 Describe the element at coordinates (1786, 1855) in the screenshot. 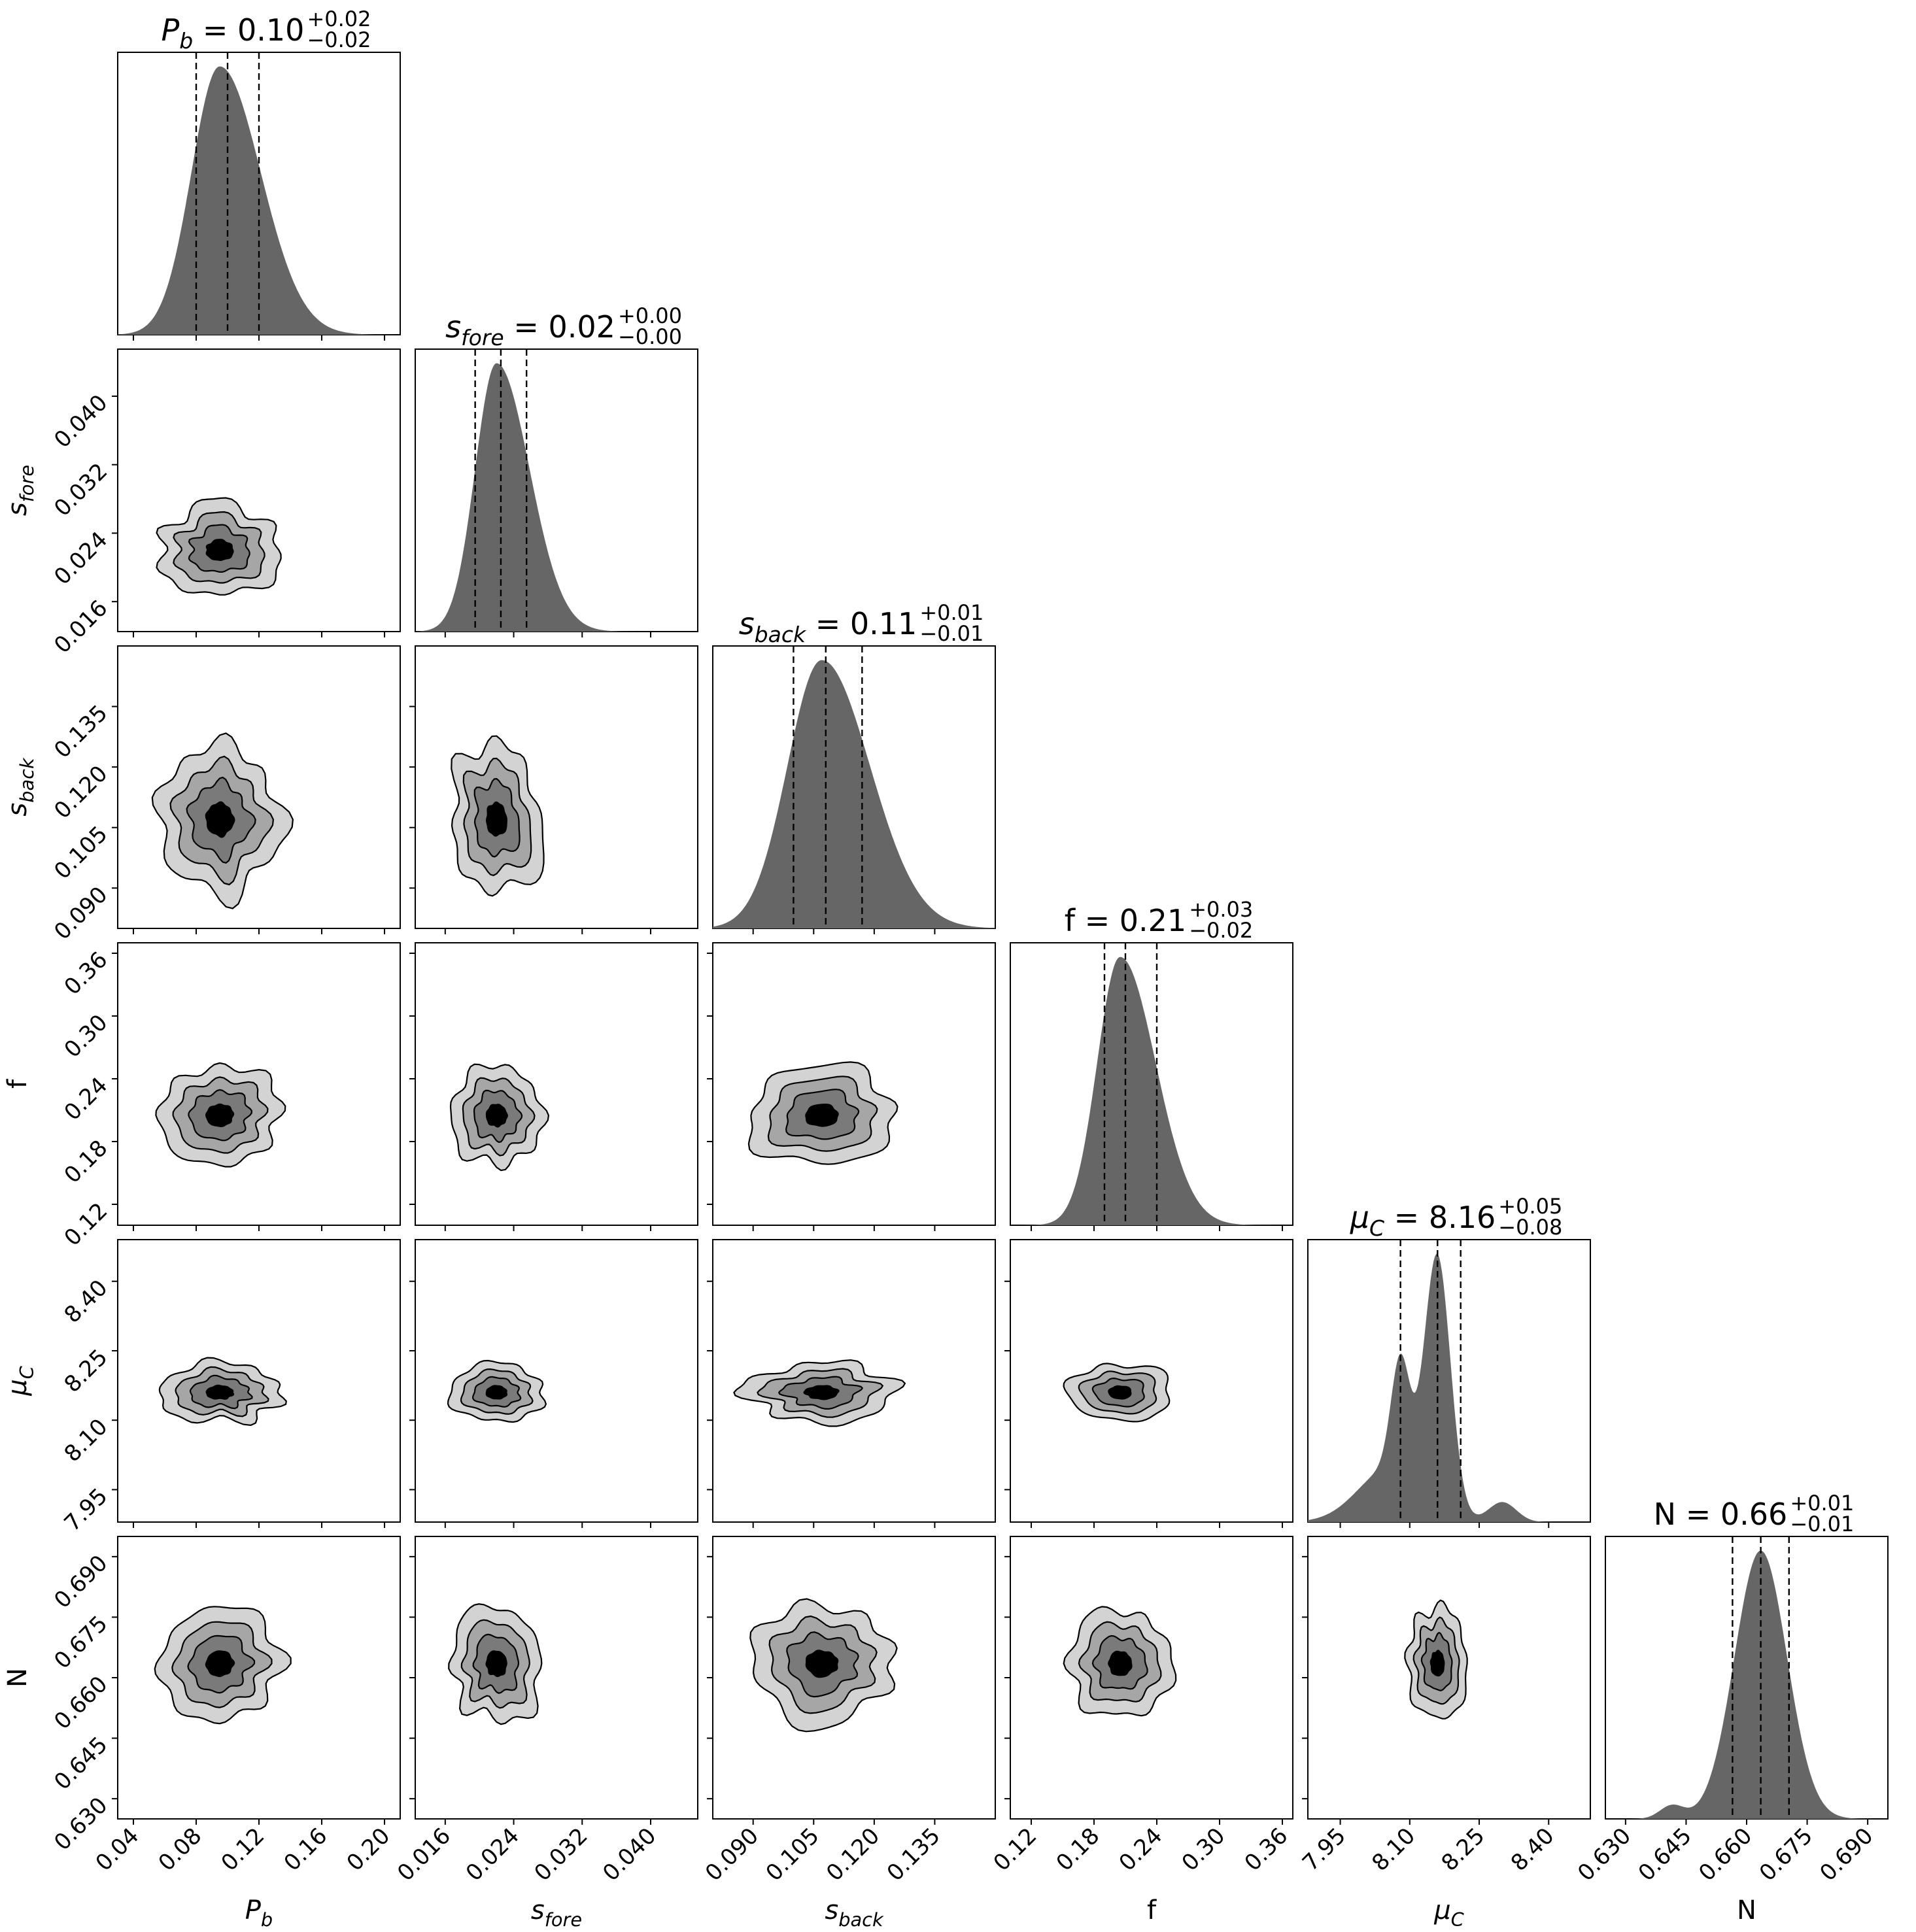

I see `x-tick-label: 0.675` at that location.